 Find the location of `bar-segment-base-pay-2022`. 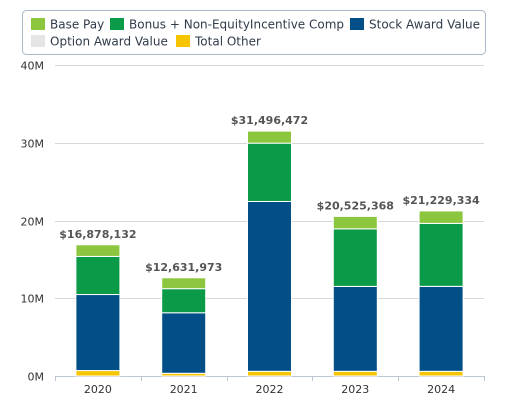

bar-segment-base-pay-2022 is located at coordinates (269, 137).